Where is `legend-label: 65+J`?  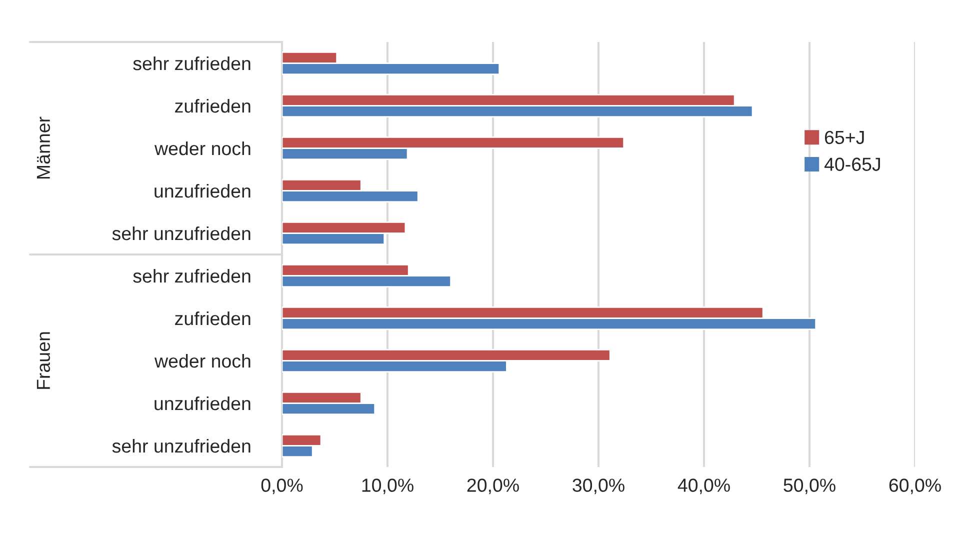
legend-label: 65+J is located at coordinates (844, 137).